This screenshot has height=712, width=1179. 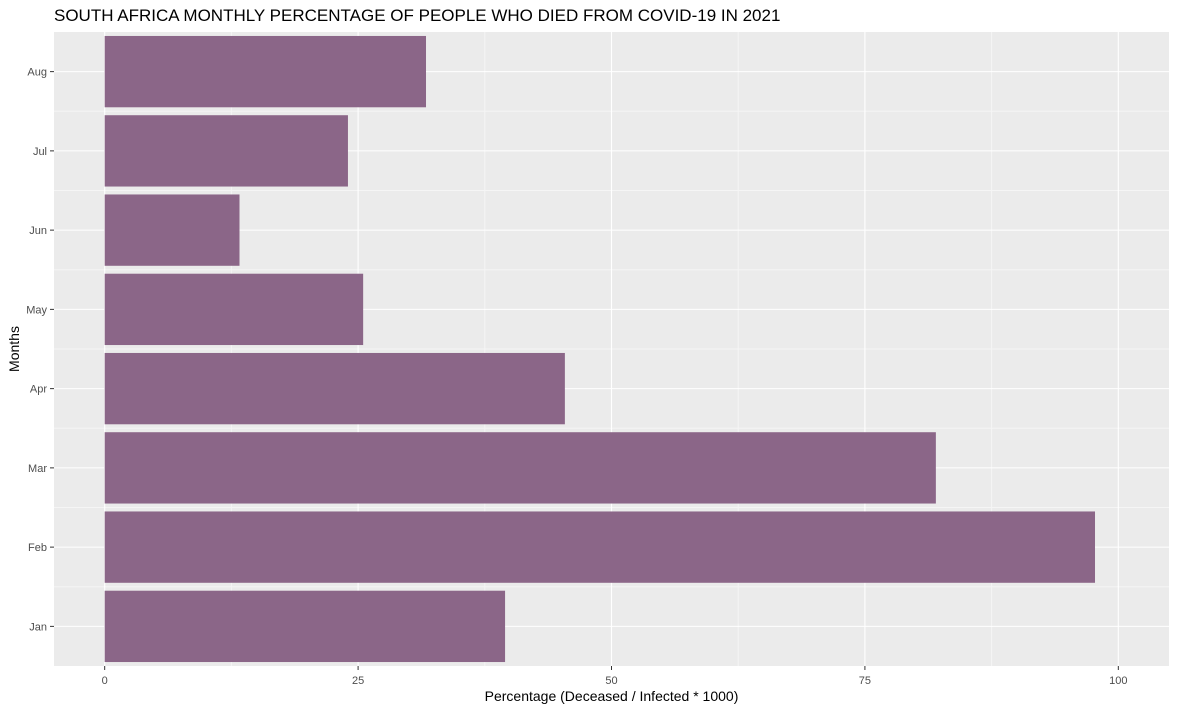 I want to click on bar-aug, so click(x=265, y=71).